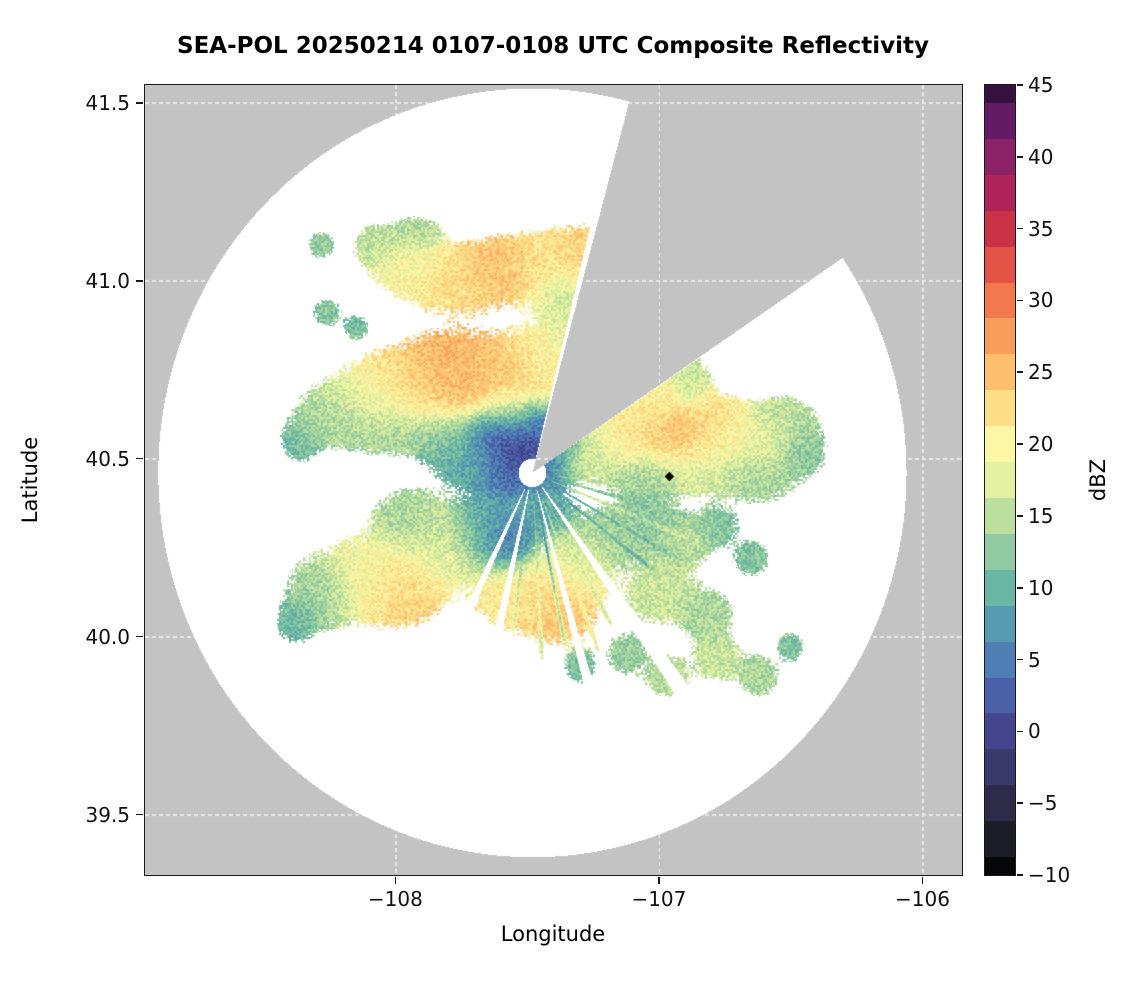 The image size is (1146, 990). I want to click on colorbar-tick-label: 10, so click(1041, 587).